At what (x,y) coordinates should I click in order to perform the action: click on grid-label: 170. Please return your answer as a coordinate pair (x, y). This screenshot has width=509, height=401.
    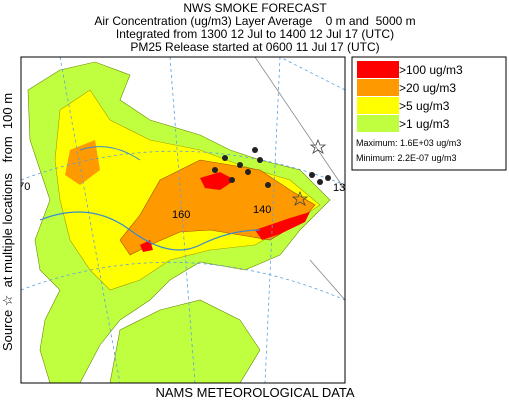
    Looking at the image, I should click on (21, 187).